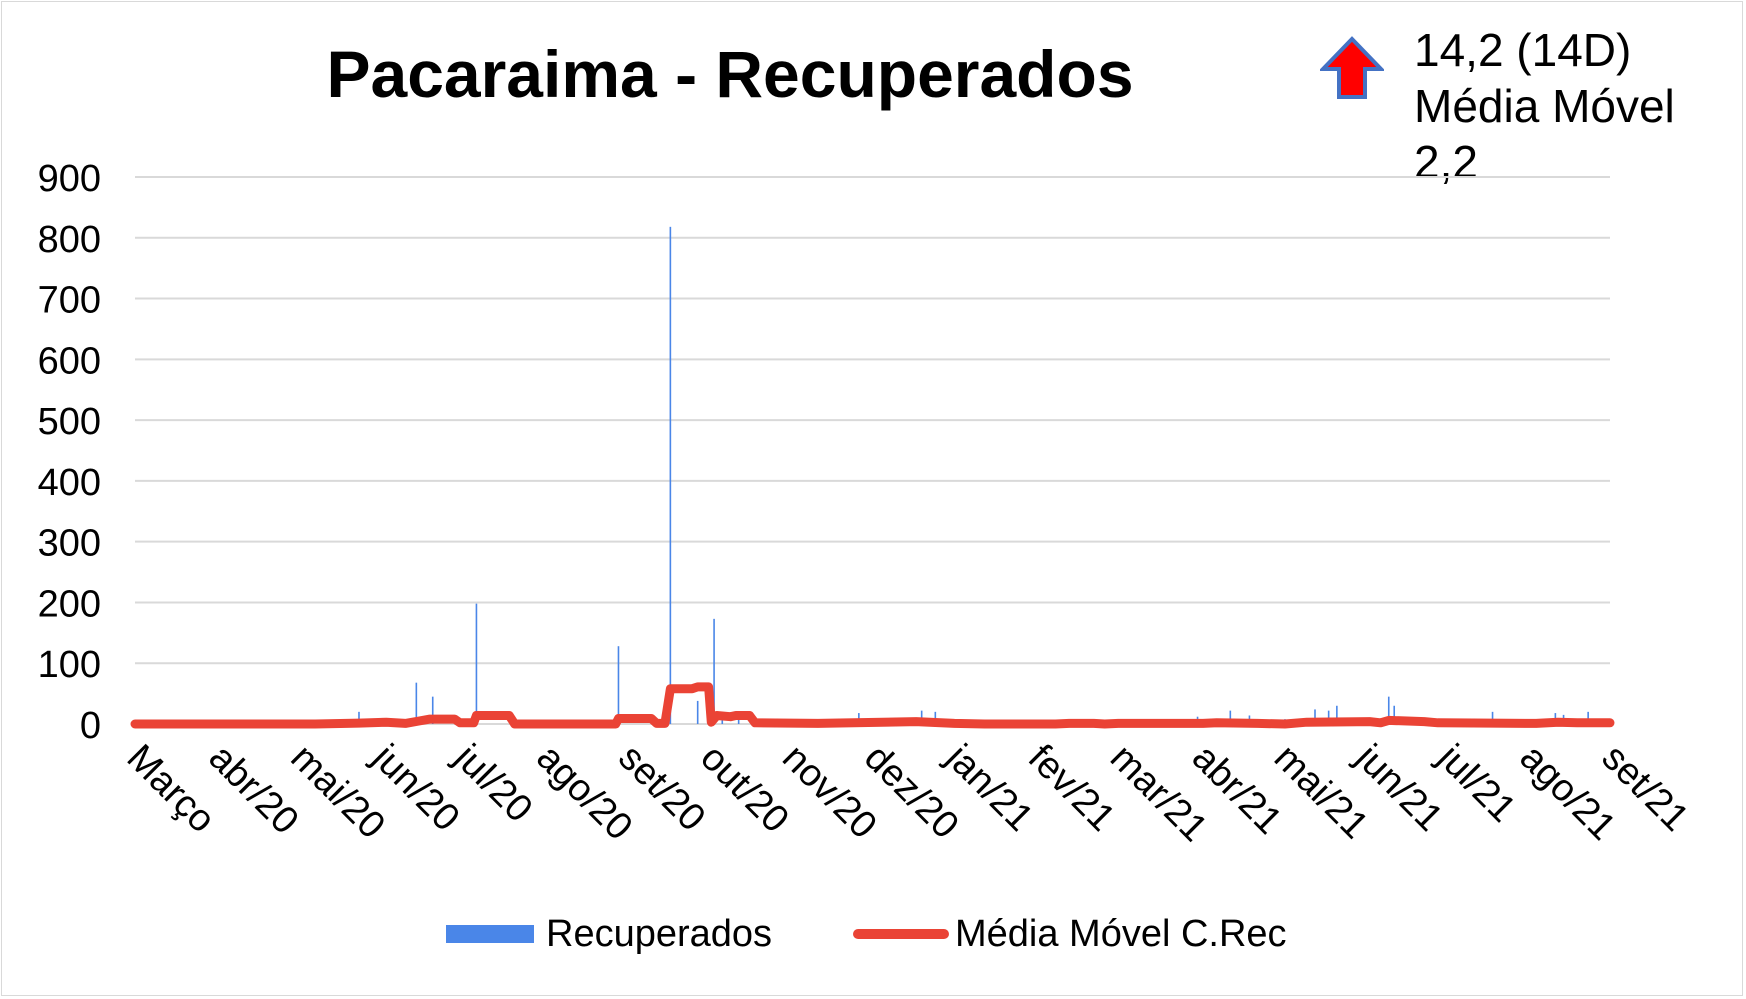 This screenshot has height=999, width=1746. I want to click on y-tick-label: 400, so click(69, 483).